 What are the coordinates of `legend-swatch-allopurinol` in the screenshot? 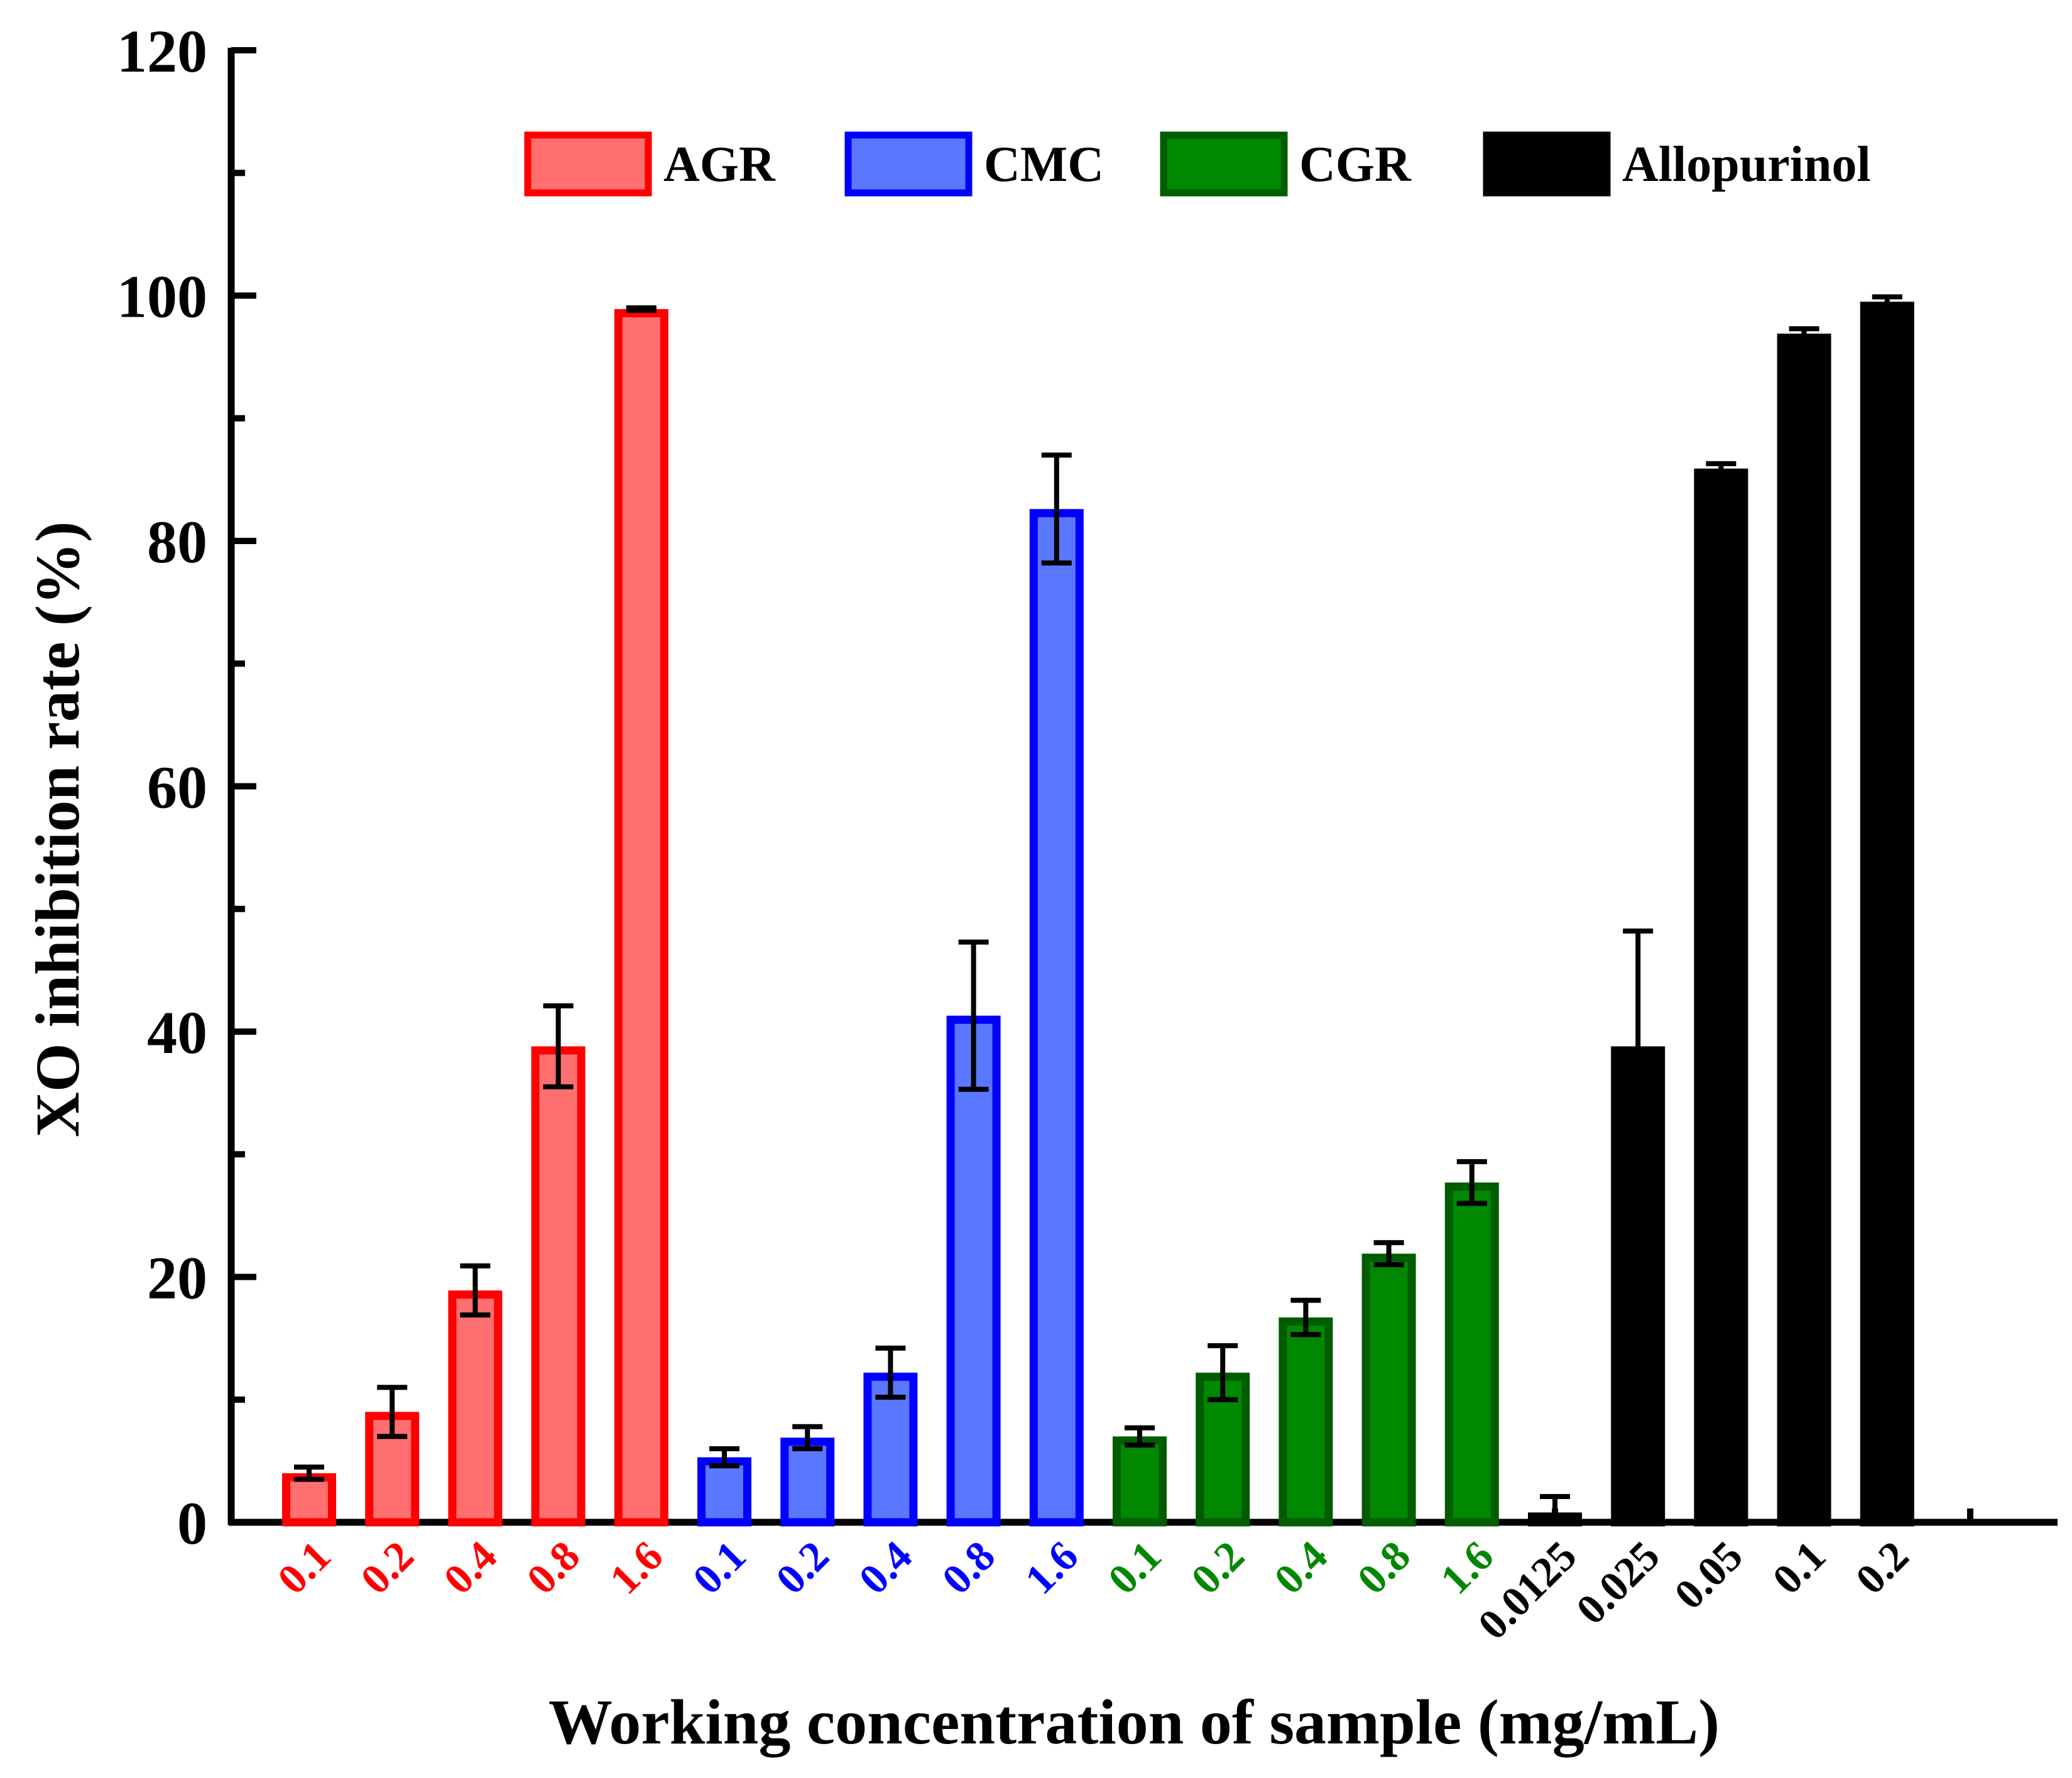 It's located at (1547, 164).